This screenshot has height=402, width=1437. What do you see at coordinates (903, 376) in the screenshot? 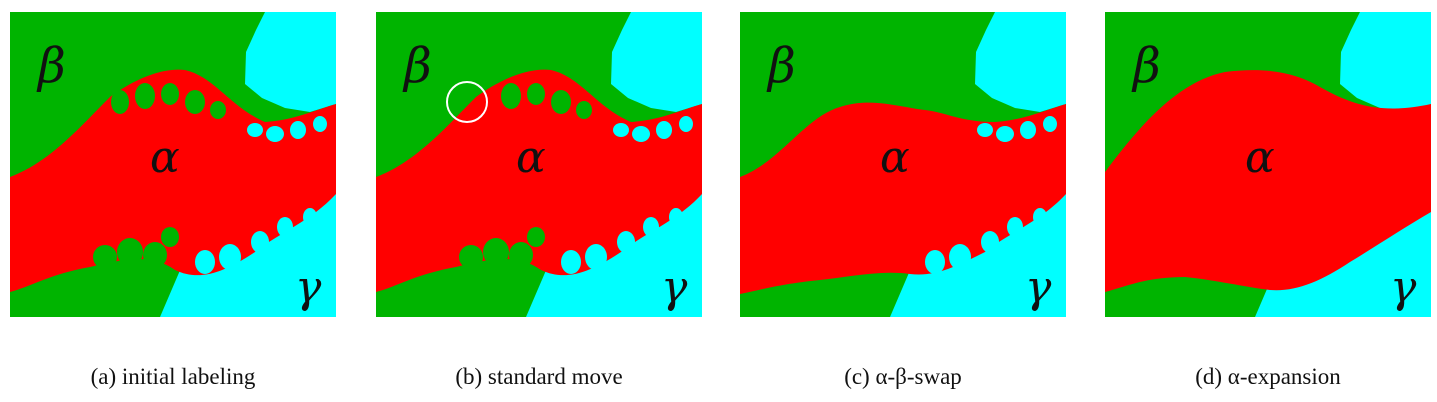
I see `caption-c: (c) α-β-swap` at bounding box center [903, 376].